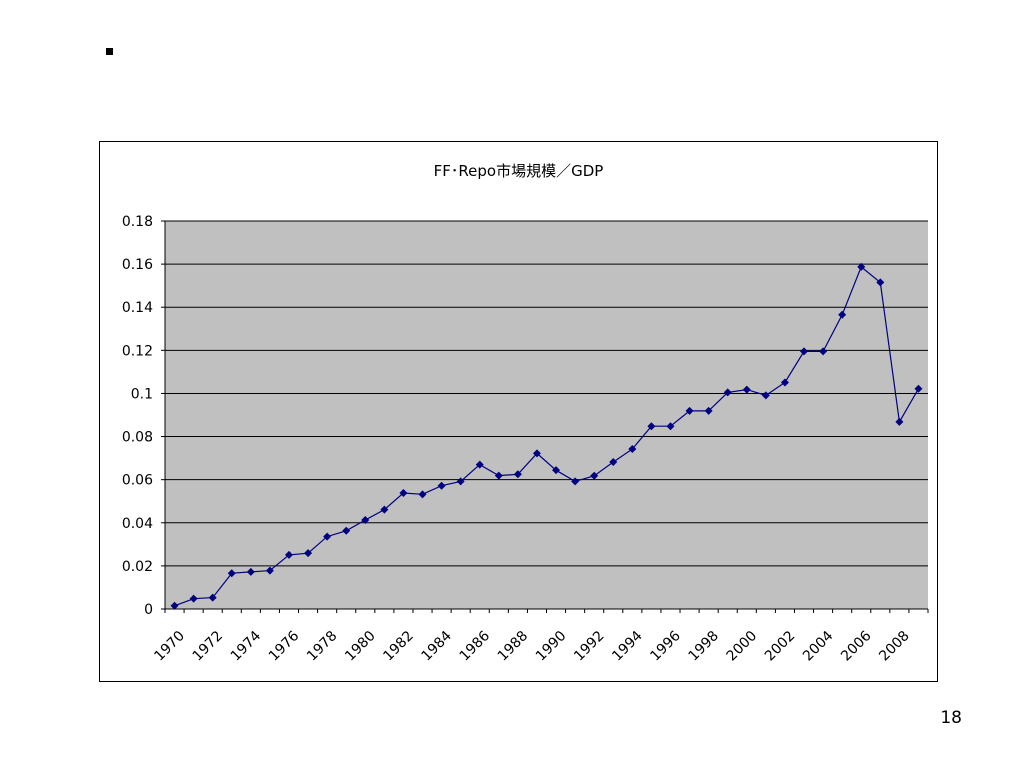  What do you see at coordinates (137, 265) in the screenshot?
I see `y-tick-label: 0.16` at bounding box center [137, 265].